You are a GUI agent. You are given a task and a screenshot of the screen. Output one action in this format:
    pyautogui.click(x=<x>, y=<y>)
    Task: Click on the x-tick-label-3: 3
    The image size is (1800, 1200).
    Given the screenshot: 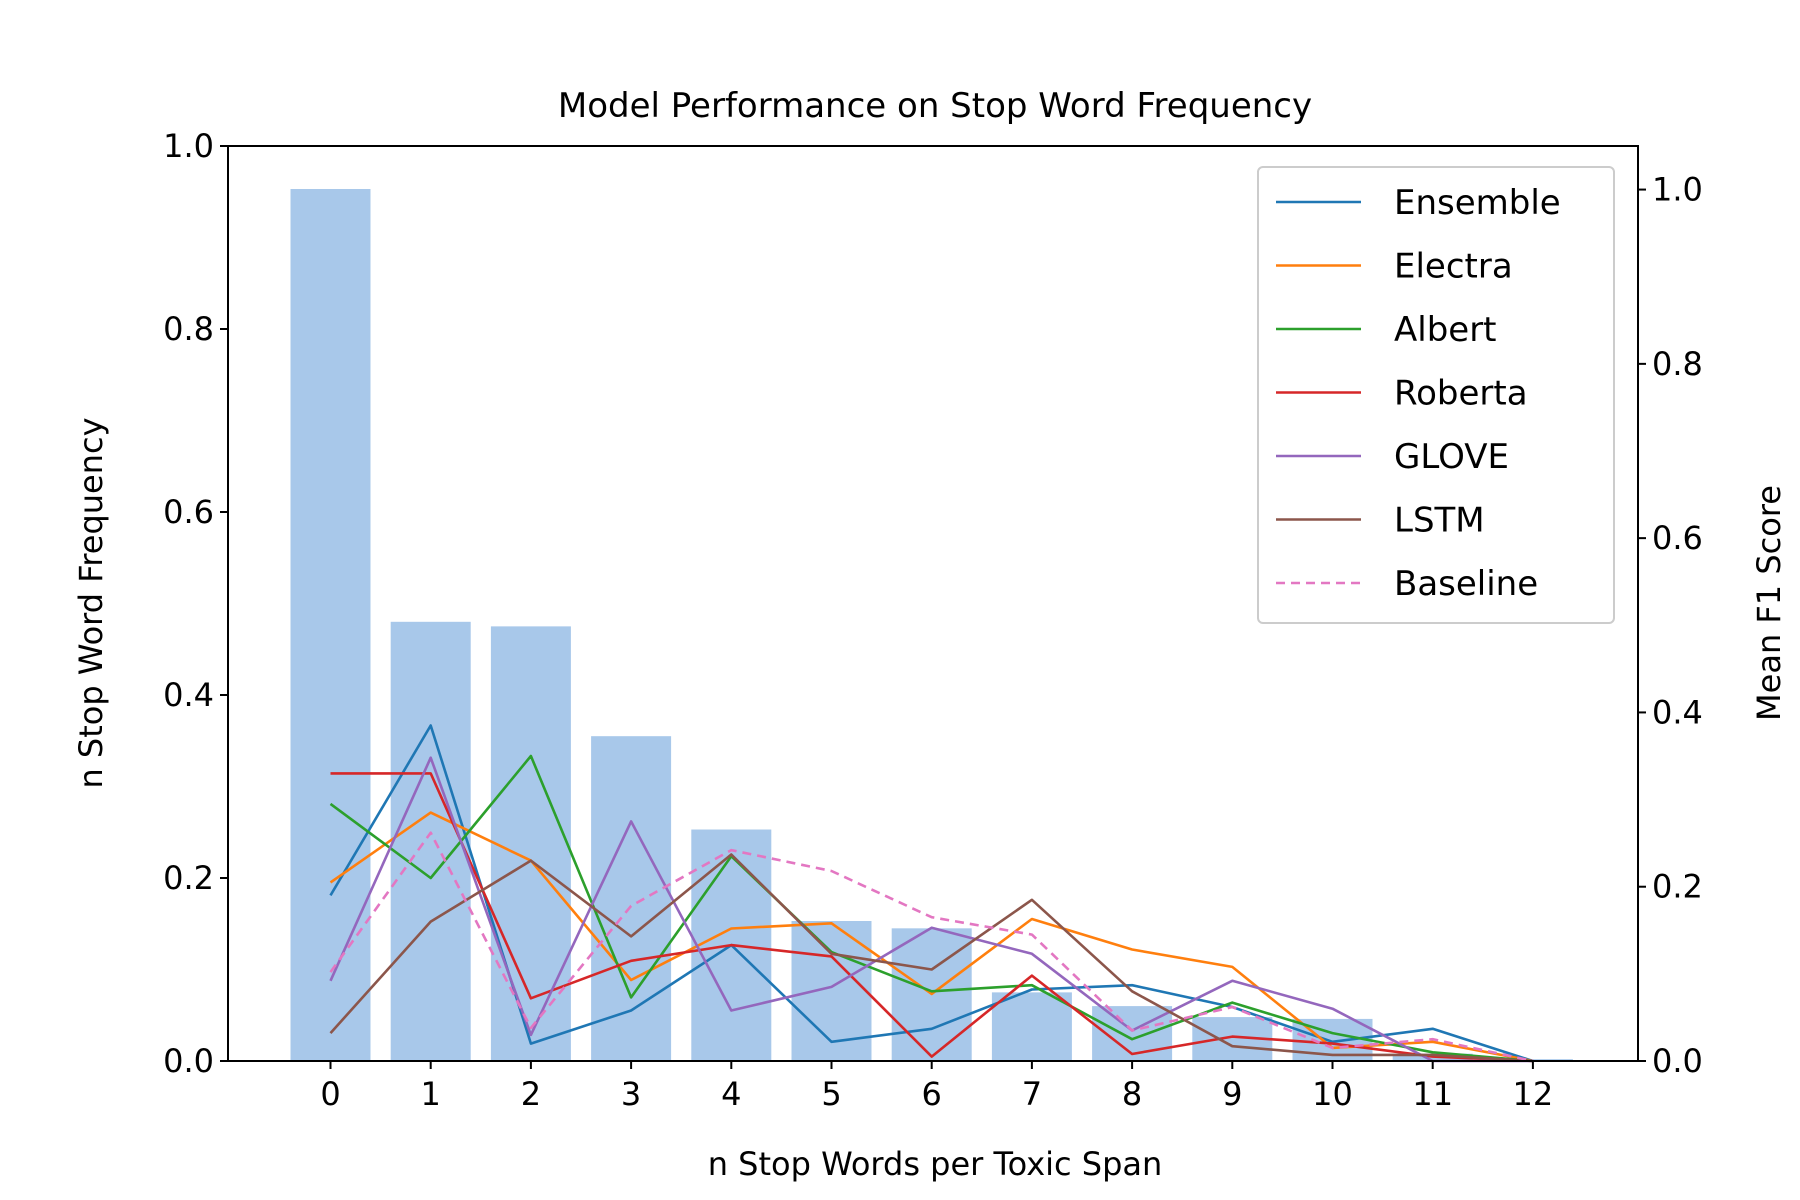 What is the action you would take?
    pyautogui.click(x=631, y=1094)
    